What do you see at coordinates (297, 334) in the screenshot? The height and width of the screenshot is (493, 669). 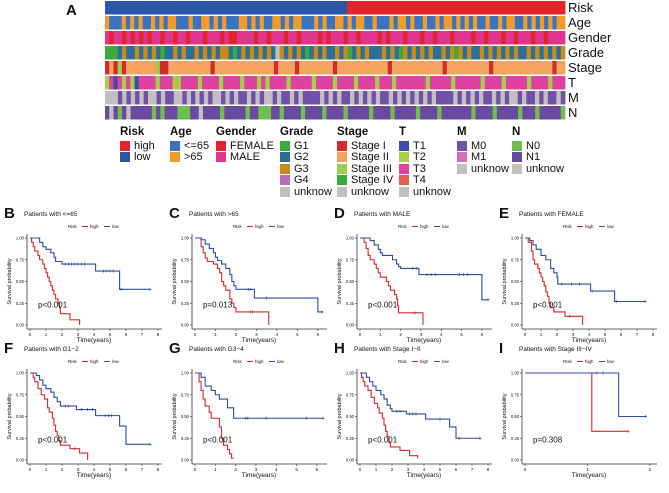 I see `x-tick-label: 5` at bounding box center [297, 334].